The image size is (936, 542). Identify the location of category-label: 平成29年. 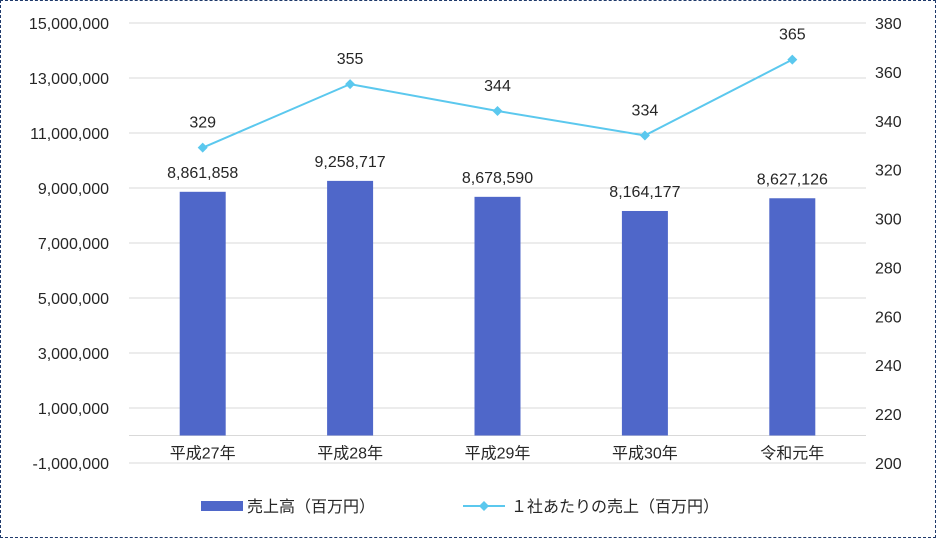
(498, 454).